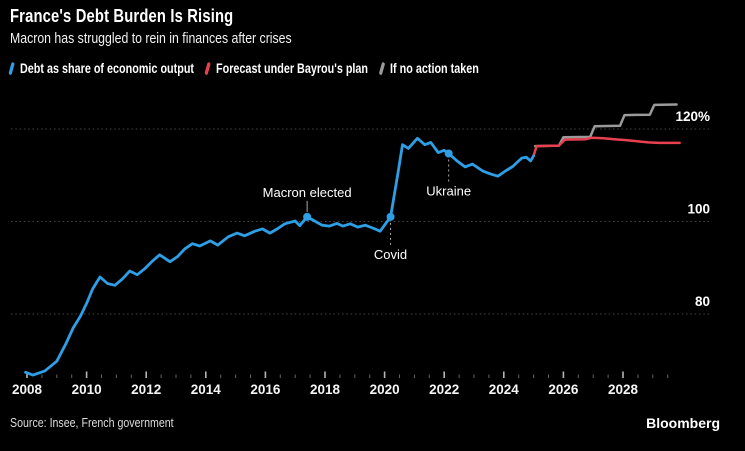  Describe the element at coordinates (307, 203) in the screenshot. I see `annotation-macron-elected: Macron elected` at that location.